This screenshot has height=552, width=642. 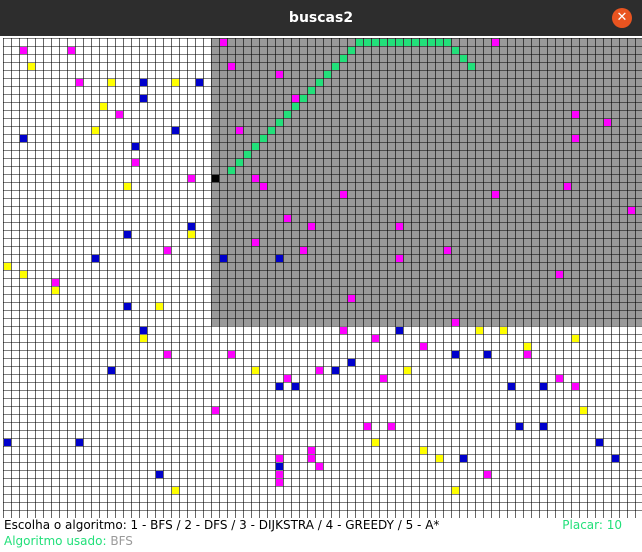 I want to click on title-bar: buscas2 ✕, so click(x=321, y=18).